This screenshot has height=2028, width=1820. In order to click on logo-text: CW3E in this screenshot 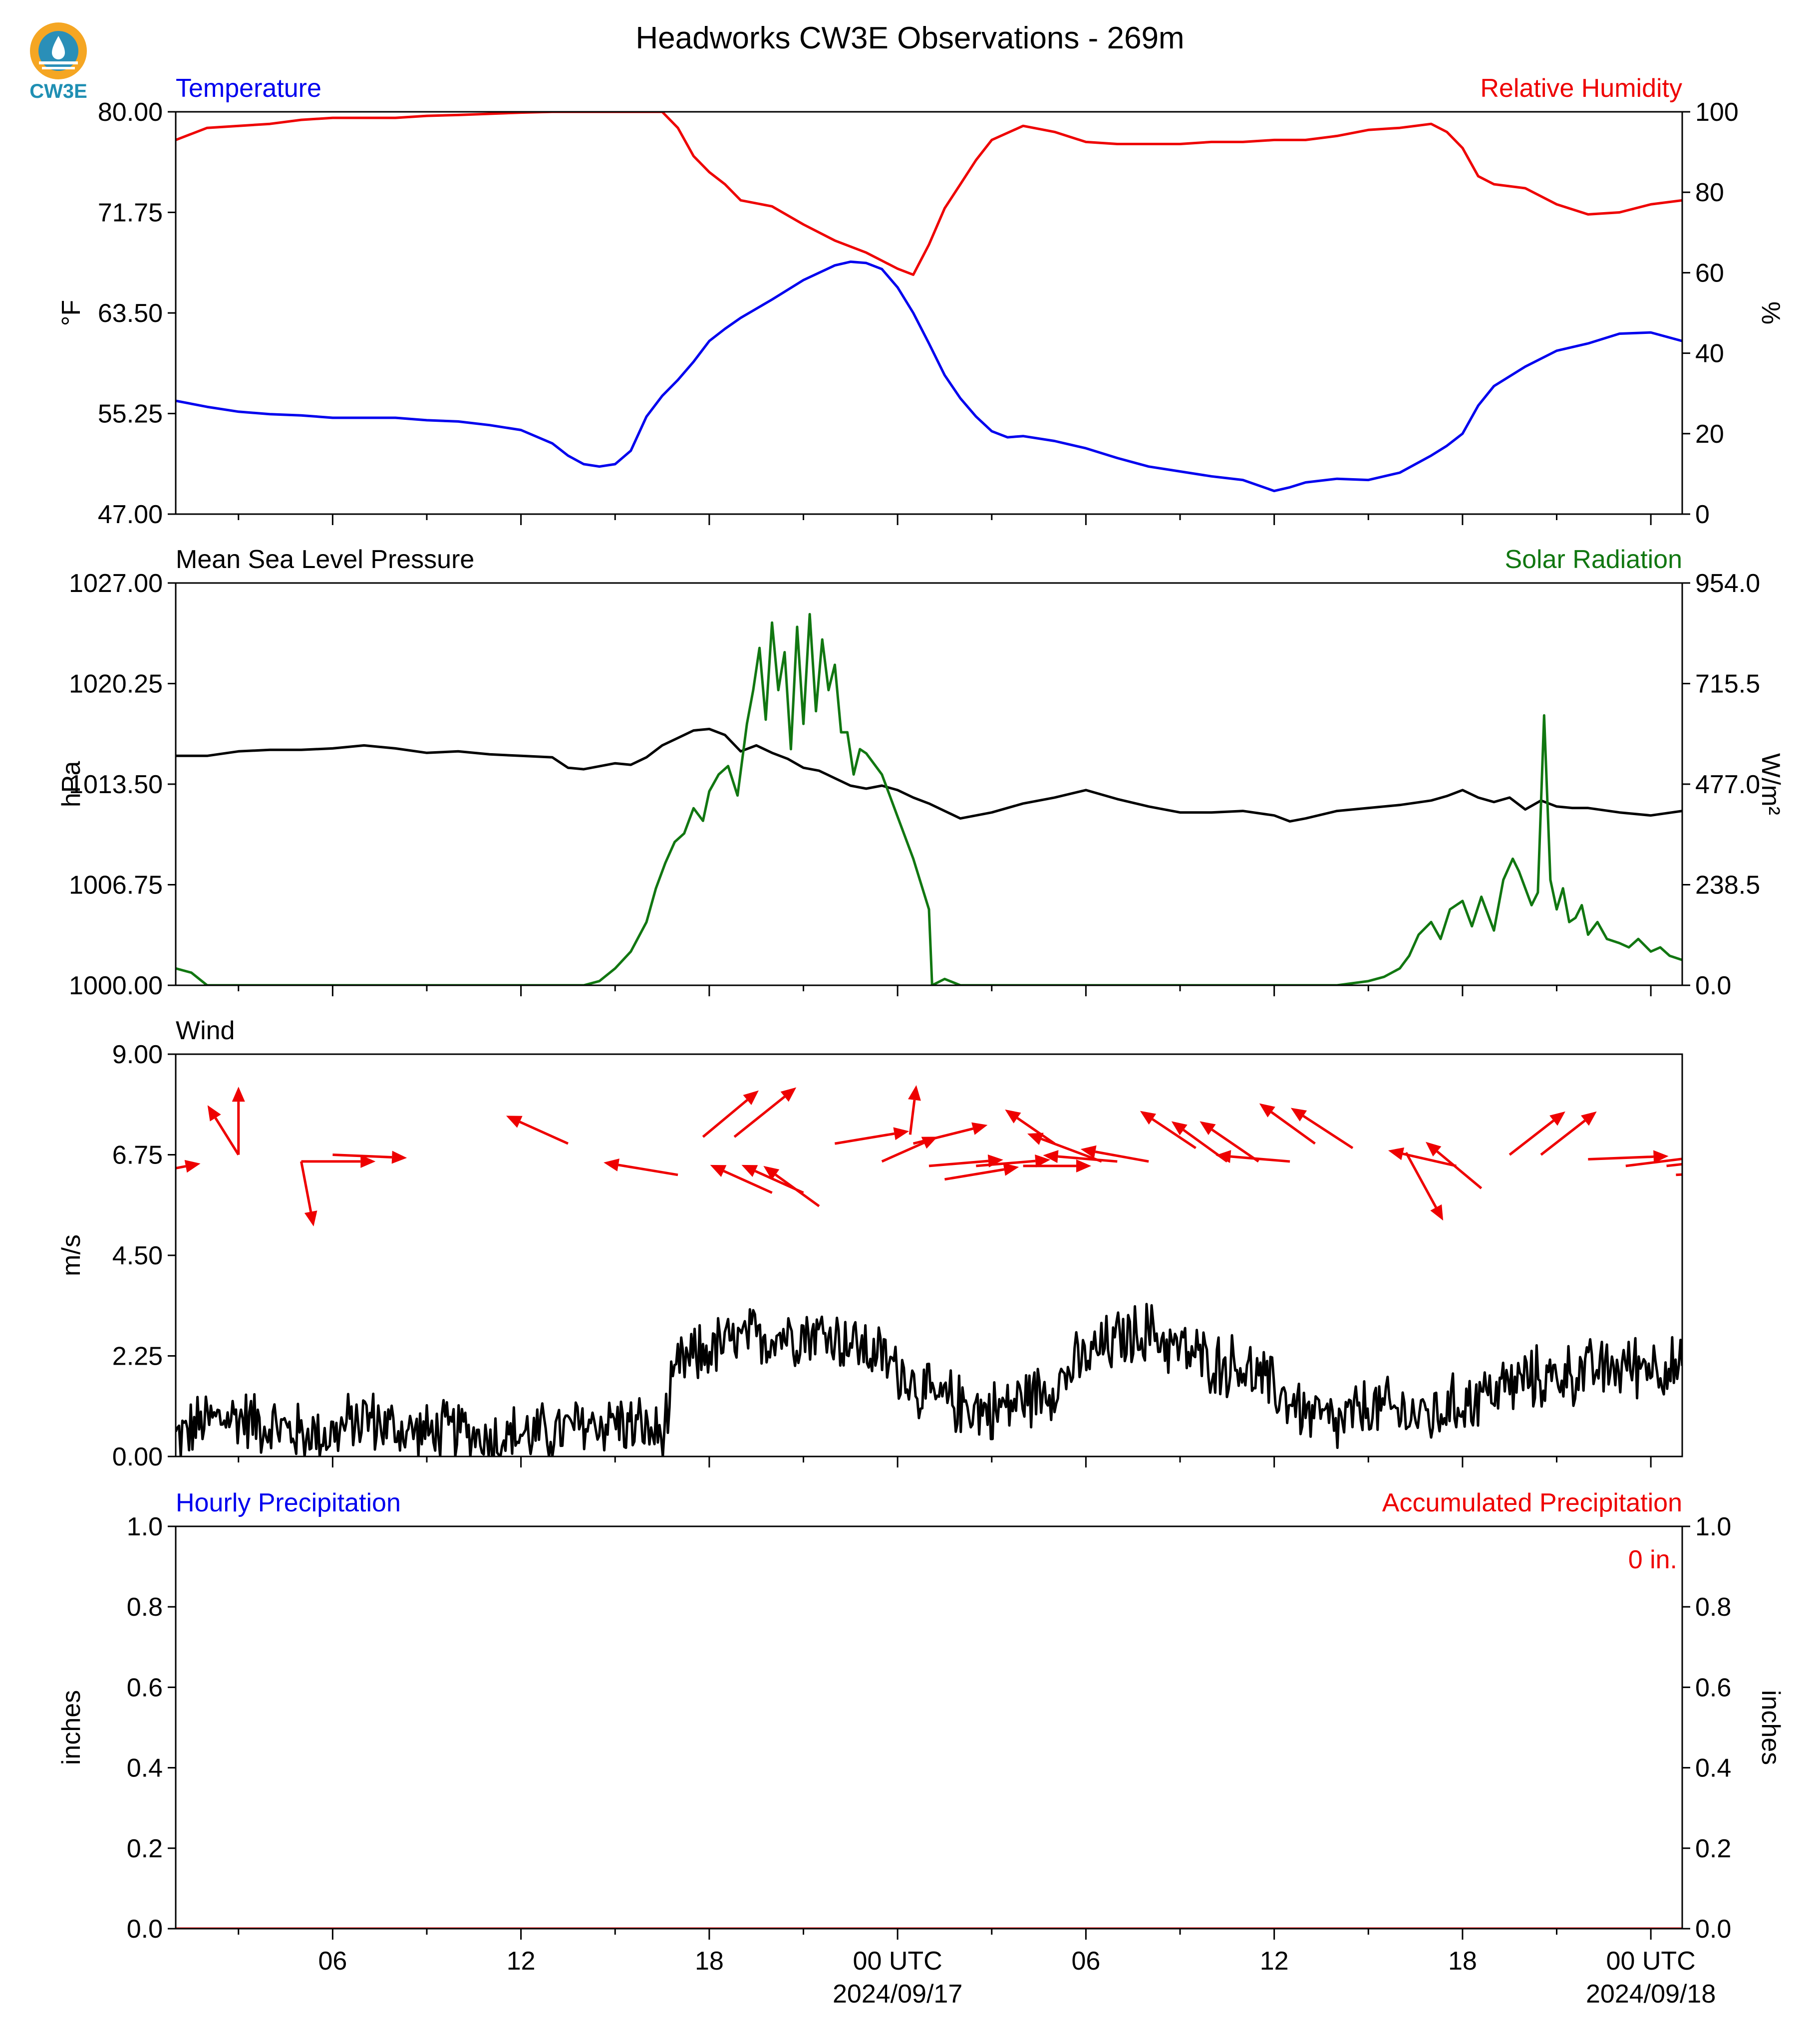, I will do `click(58, 91)`.